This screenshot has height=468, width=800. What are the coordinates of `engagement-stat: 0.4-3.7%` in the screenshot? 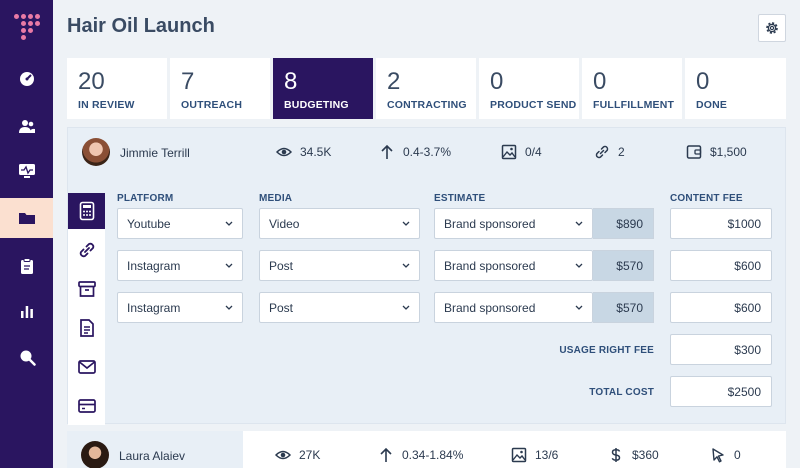 It's located at (415, 152).